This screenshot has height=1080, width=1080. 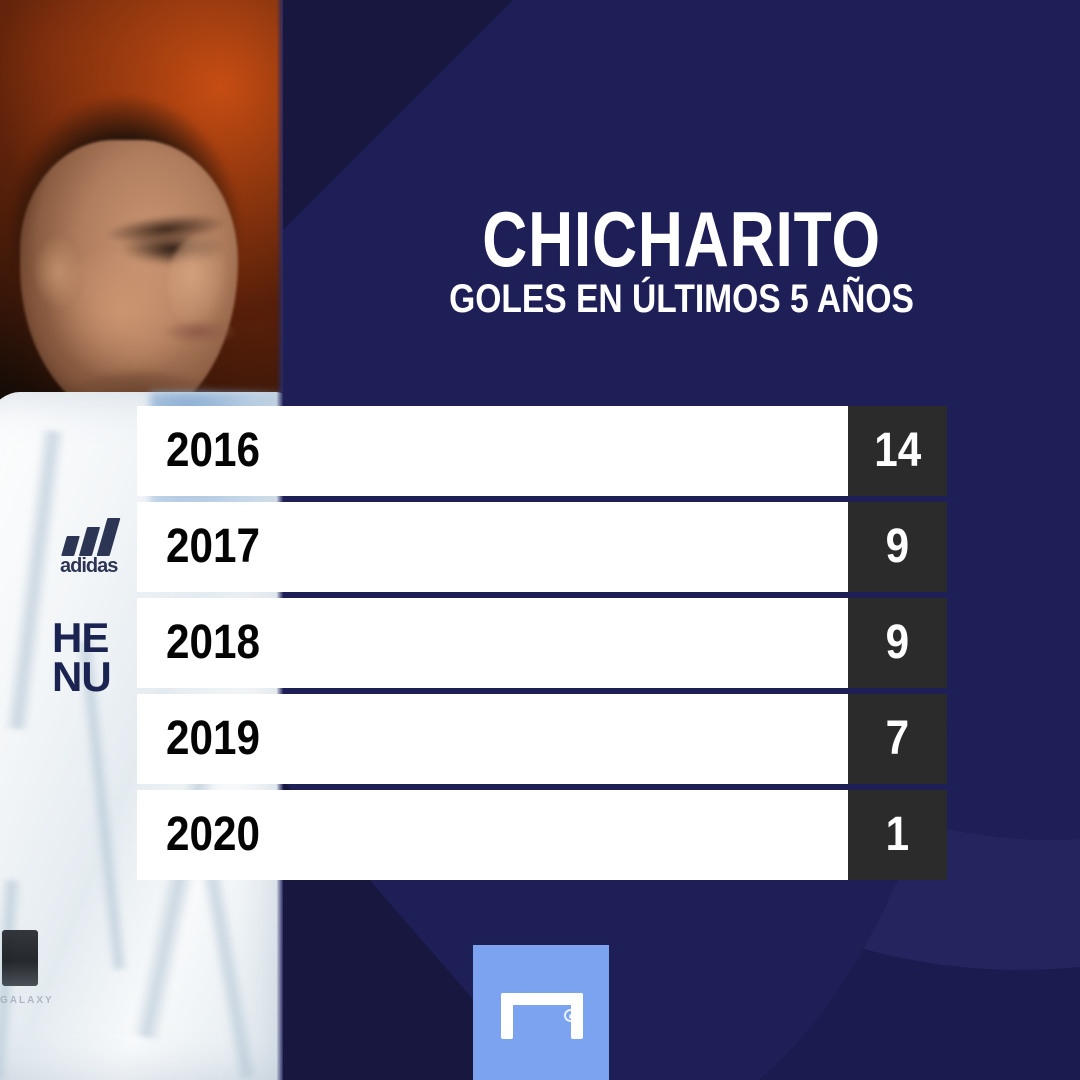 What do you see at coordinates (492, 835) in the screenshot?
I see `row-year-cell: 2020` at bounding box center [492, 835].